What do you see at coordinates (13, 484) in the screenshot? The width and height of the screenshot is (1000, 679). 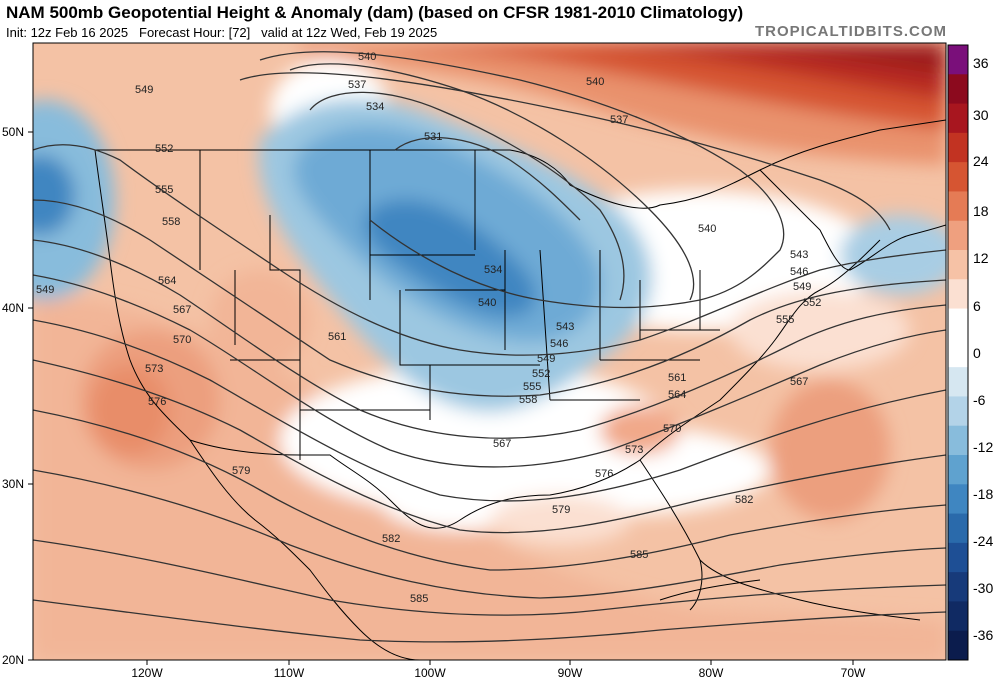 I see `lat-label: 30N` at bounding box center [13, 484].